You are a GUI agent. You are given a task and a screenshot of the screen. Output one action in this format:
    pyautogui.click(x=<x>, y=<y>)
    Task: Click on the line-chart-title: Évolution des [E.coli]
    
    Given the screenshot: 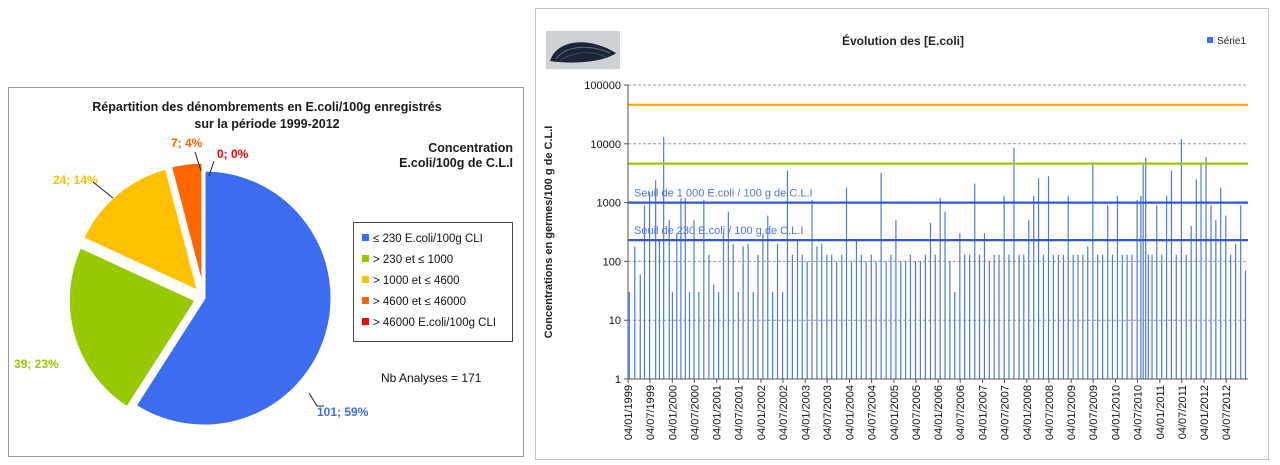 What is the action you would take?
    pyautogui.click(x=902, y=41)
    